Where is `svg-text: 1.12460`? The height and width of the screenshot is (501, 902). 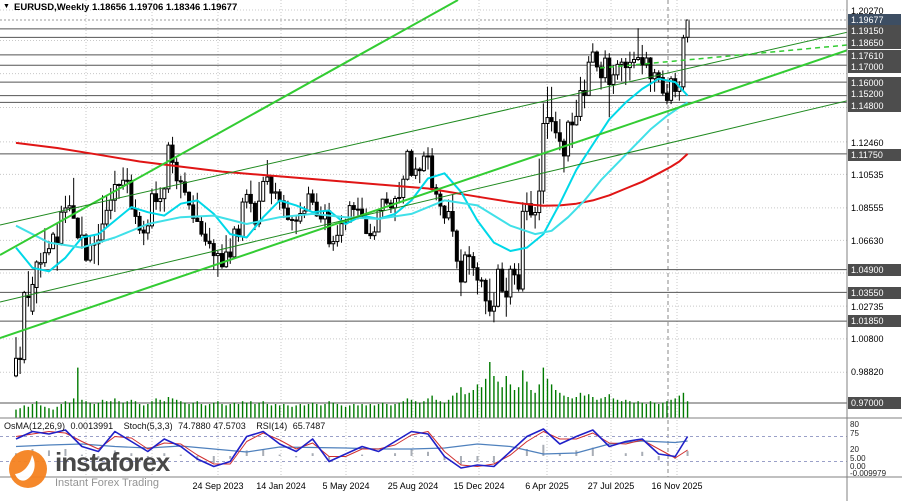
svg-text: 1.12460 is located at coordinates (867, 143).